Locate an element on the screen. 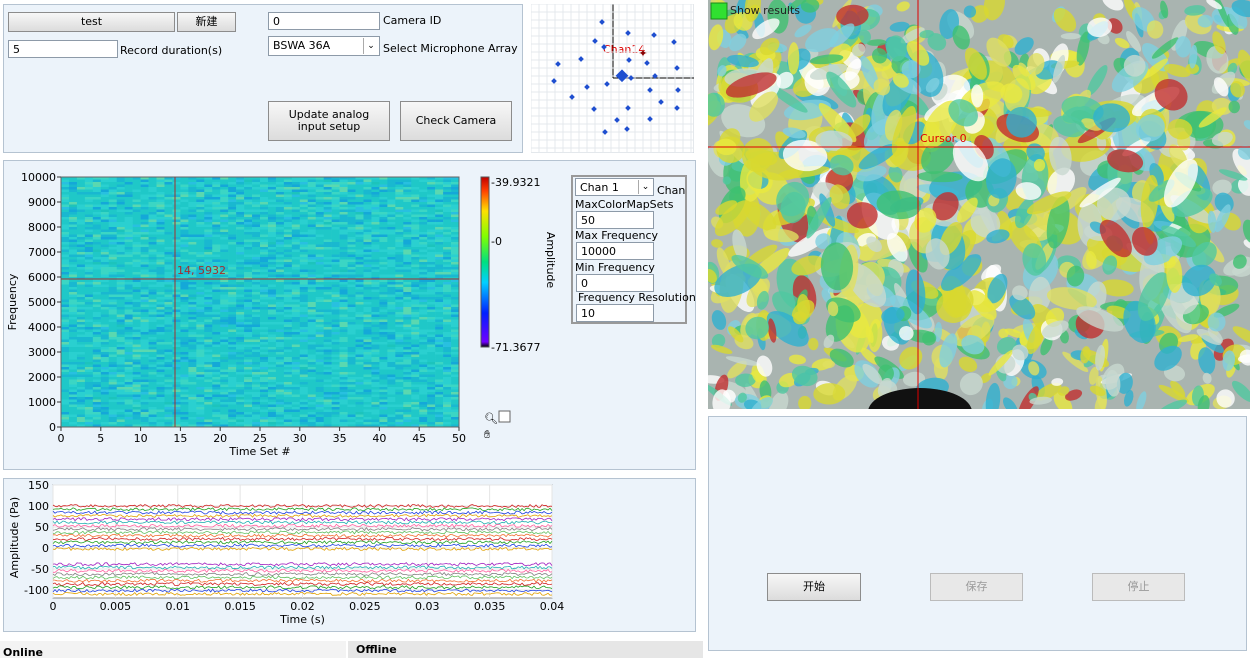 The height and width of the screenshot is (659, 1256). update-button: Update analog input setup is located at coordinates (329, 121).